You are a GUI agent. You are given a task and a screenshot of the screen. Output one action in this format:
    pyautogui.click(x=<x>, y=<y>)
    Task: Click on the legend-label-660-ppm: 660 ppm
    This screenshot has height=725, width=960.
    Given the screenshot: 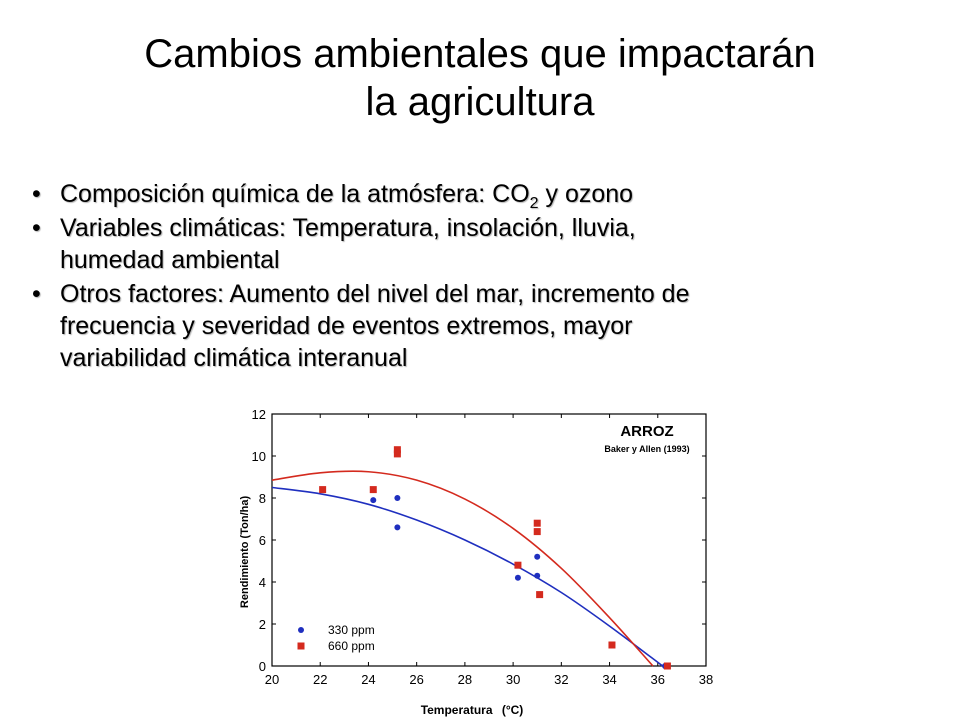 What is the action you would take?
    pyautogui.click(x=351, y=646)
    